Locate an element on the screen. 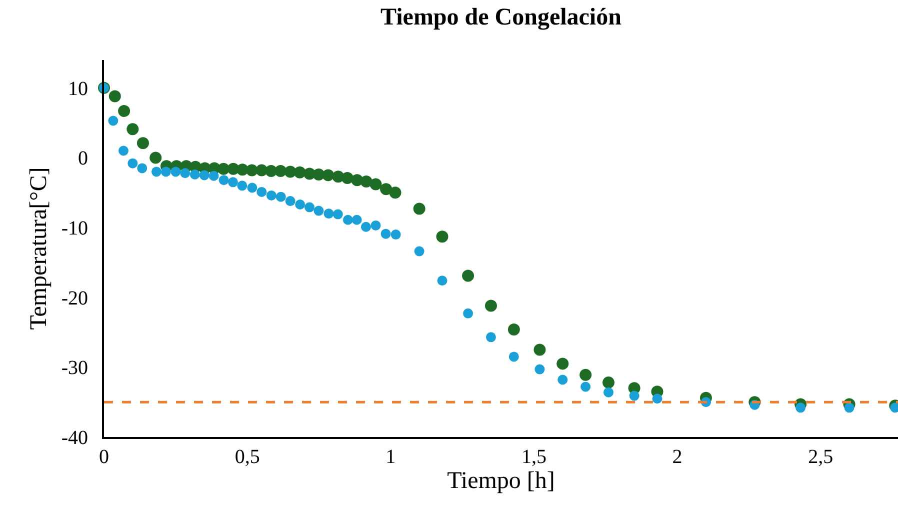  x-tick-label: 0,5 is located at coordinates (247, 457).